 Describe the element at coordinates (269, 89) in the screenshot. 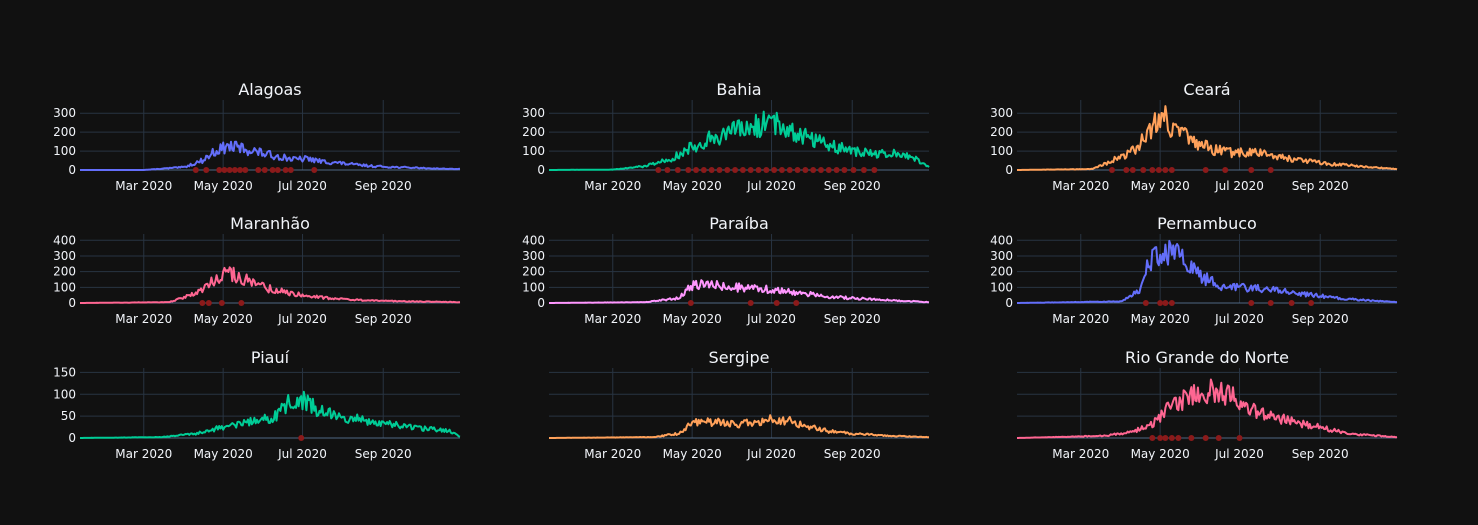

I see `panel-title: Alagoas` at that location.